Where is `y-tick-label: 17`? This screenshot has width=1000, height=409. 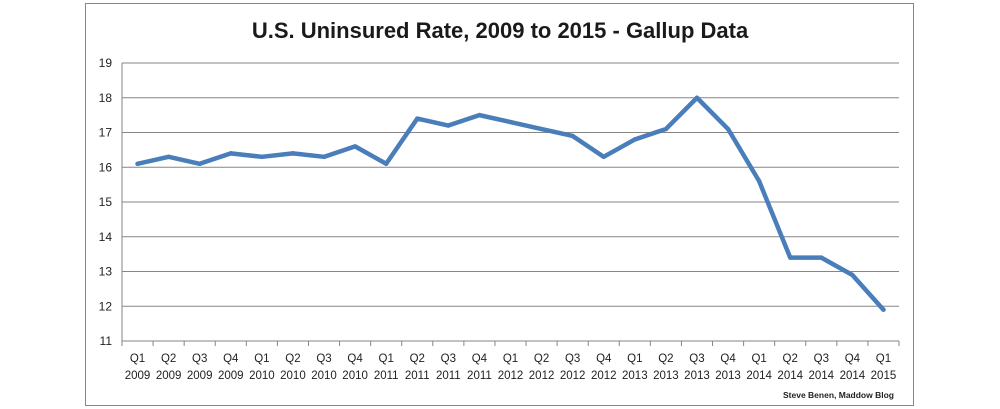 y-tick-label: 17 is located at coordinates (106, 133).